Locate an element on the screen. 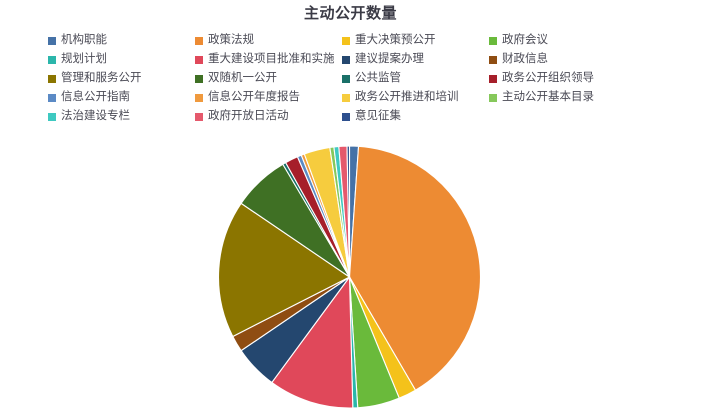  legend-item: 机构职能 is located at coordinates (121, 40).